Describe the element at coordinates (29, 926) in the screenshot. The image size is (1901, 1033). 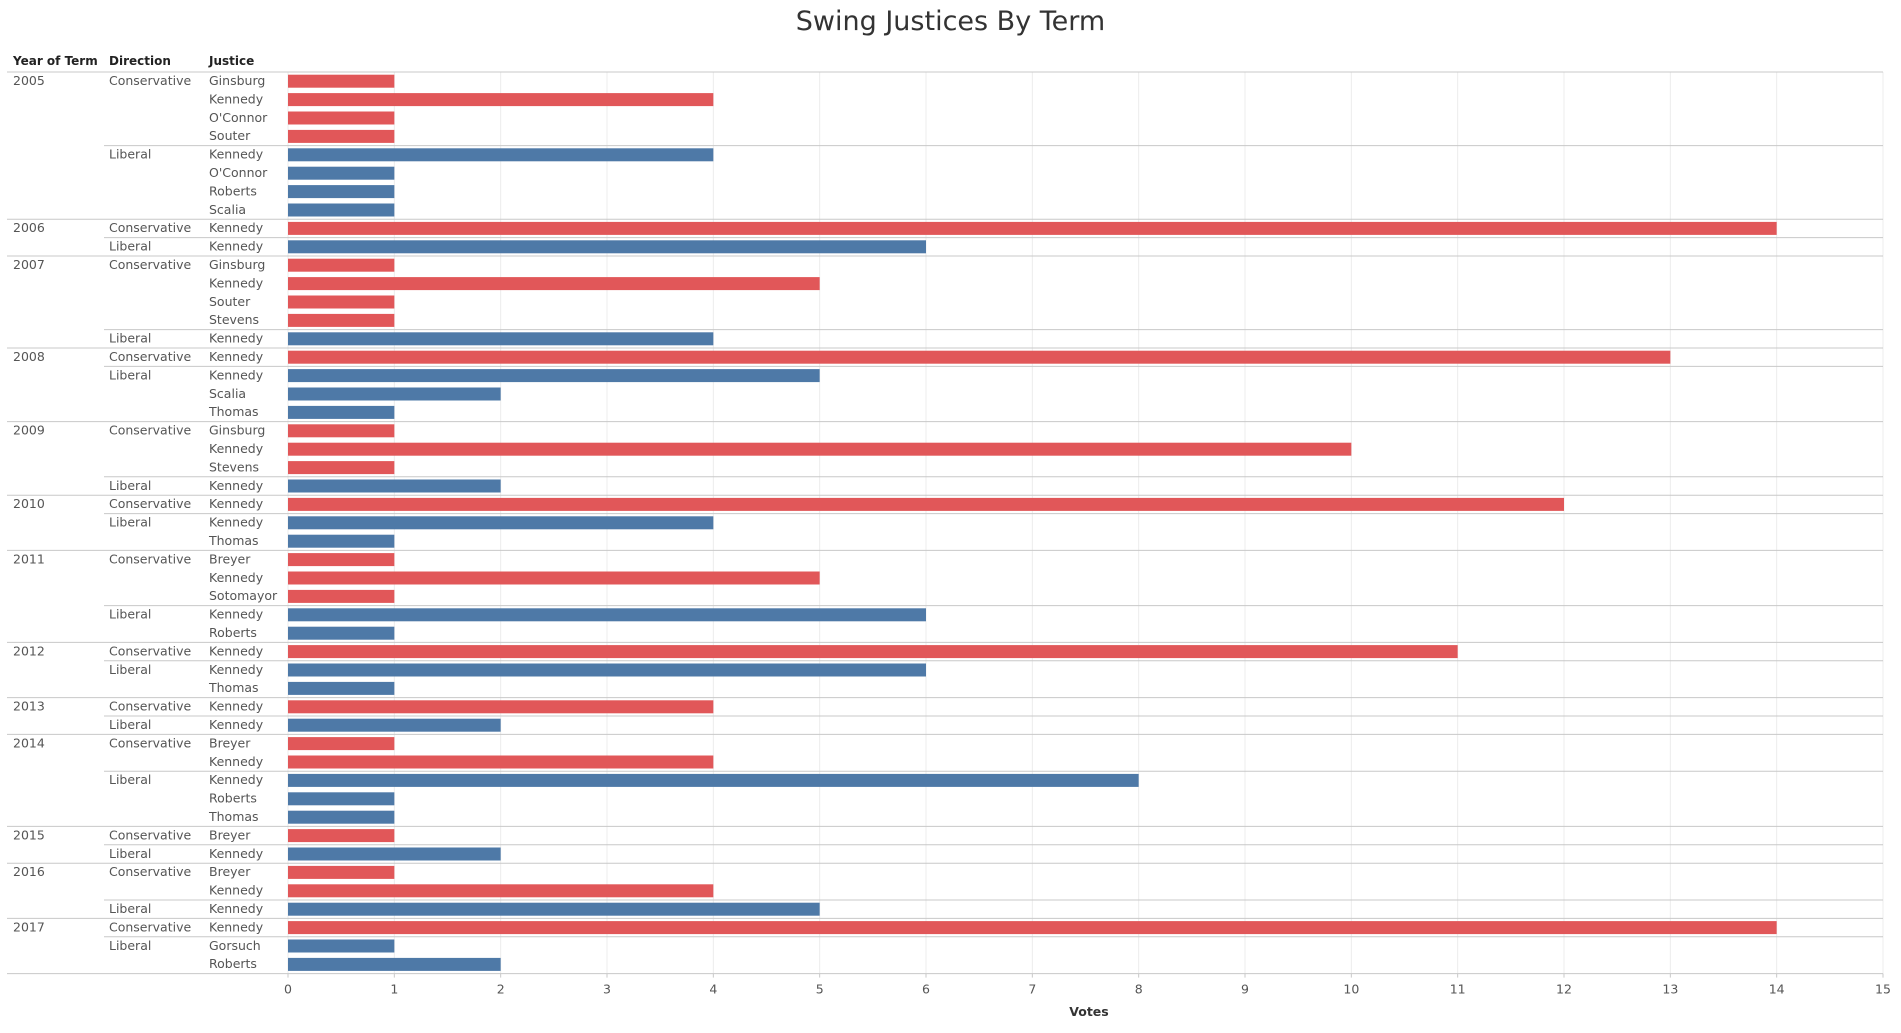
I see `year-label: 2017` at that location.